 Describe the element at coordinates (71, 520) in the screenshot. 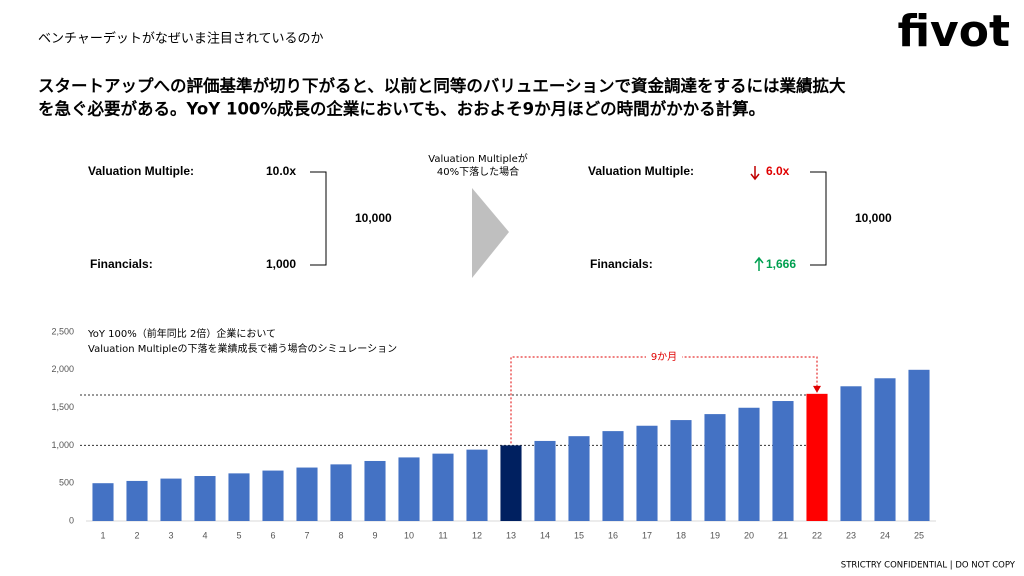

I see `y-tick-label: 0` at that location.